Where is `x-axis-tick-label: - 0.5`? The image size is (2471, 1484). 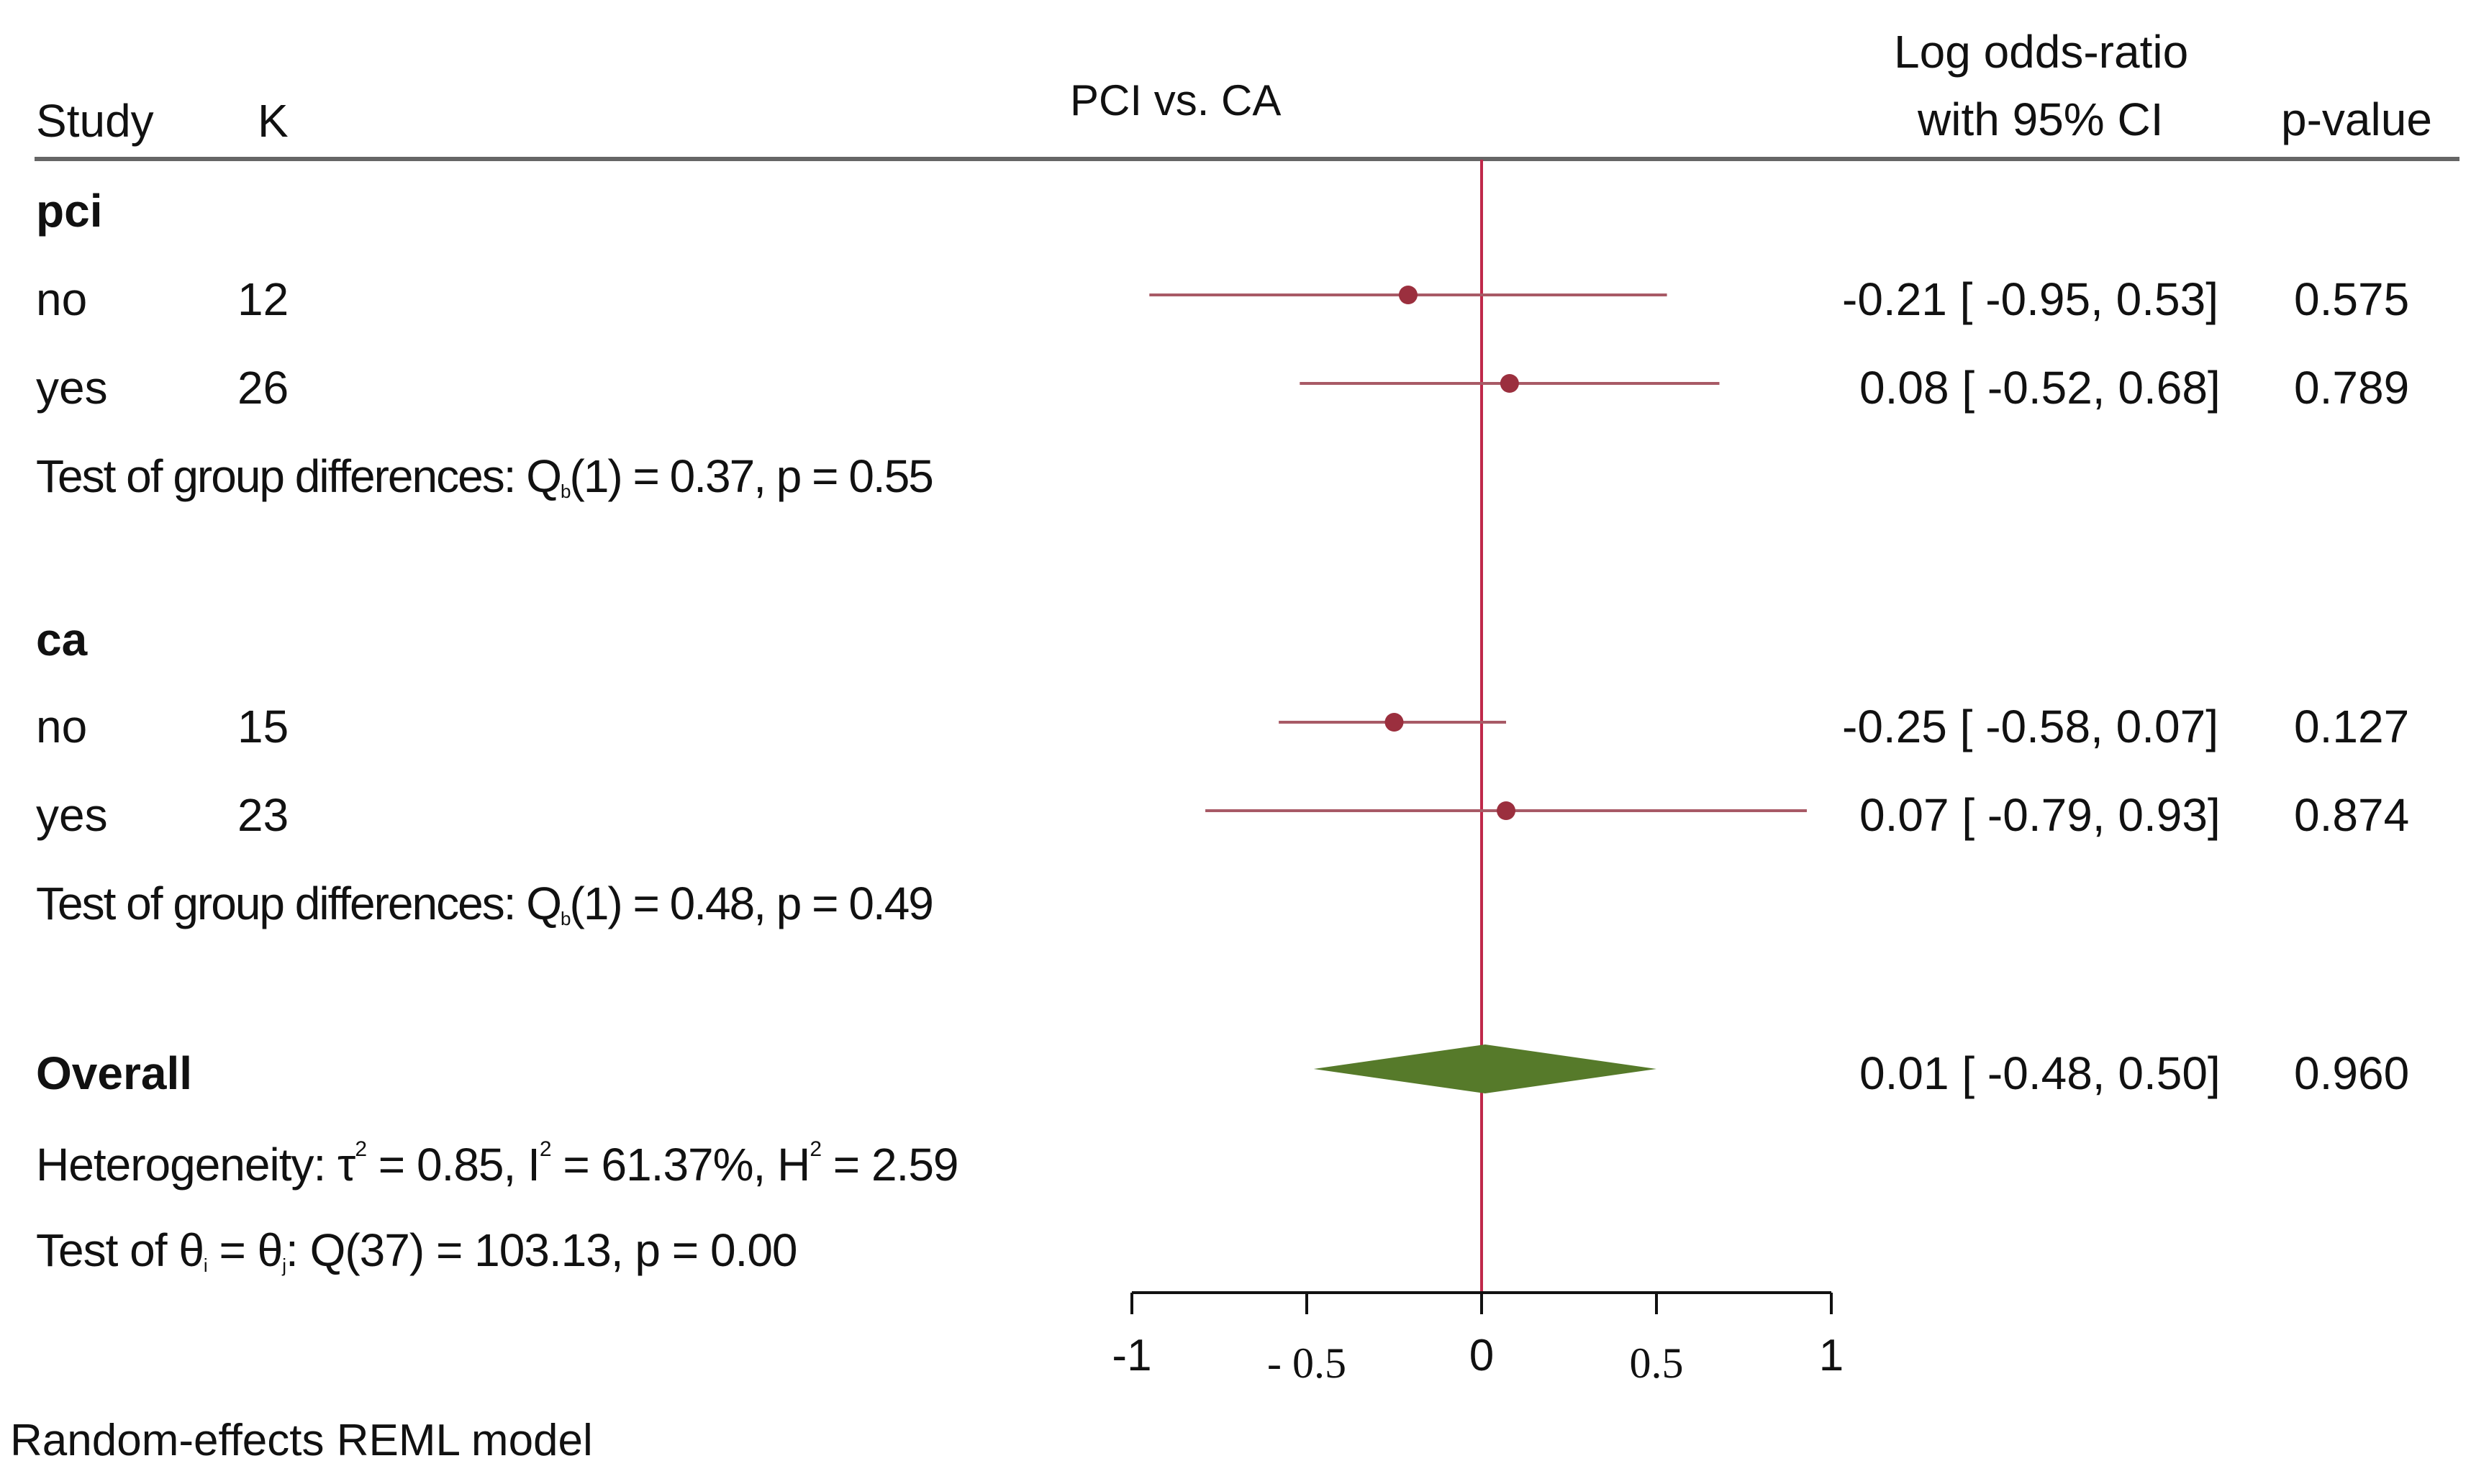
x-axis-tick-label: - 0.5 is located at coordinates (1306, 1363).